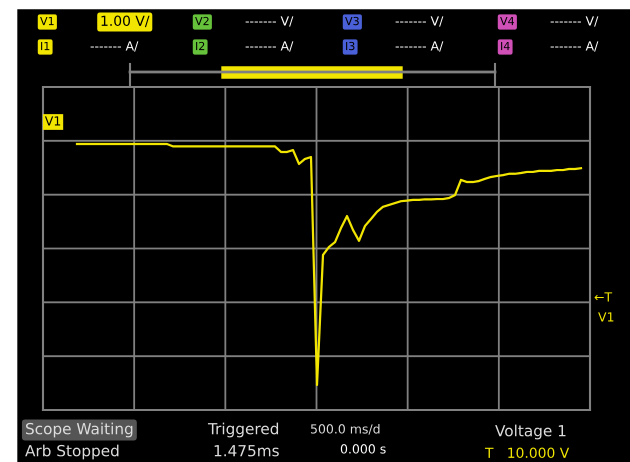  What do you see at coordinates (126, 22) in the screenshot?
I see `text: 1.00 V/` at bounding box center [126, 22].